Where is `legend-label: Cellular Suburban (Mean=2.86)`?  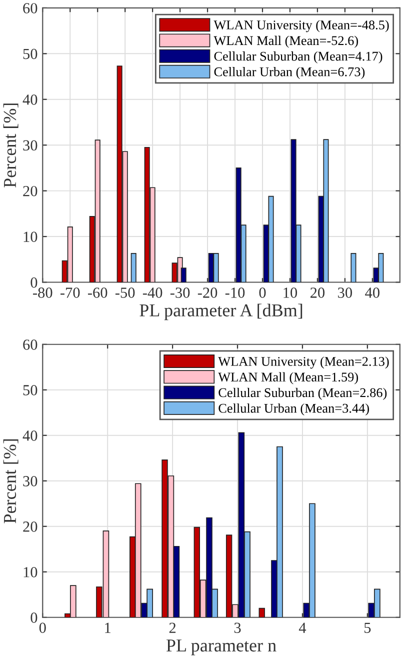 legend-label: Cellular Suburban (Mean=2.86) is located at coordinates (302, 394).